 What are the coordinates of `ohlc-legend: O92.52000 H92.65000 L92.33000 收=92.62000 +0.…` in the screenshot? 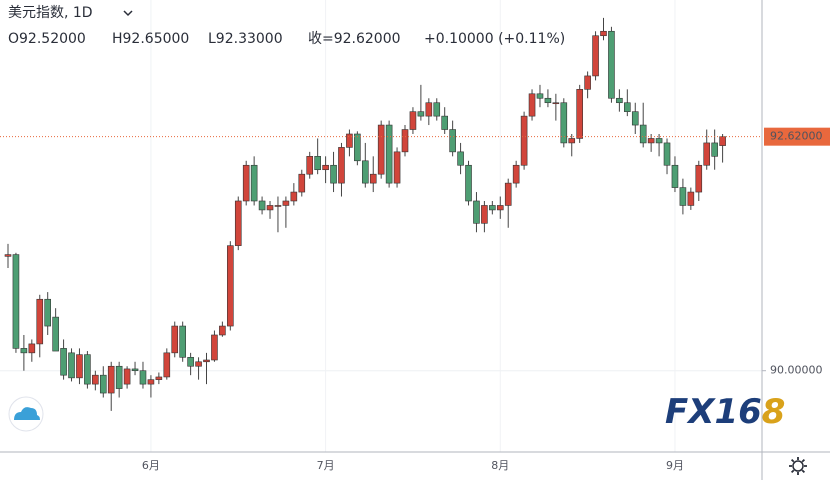 It's located at (286, 39).